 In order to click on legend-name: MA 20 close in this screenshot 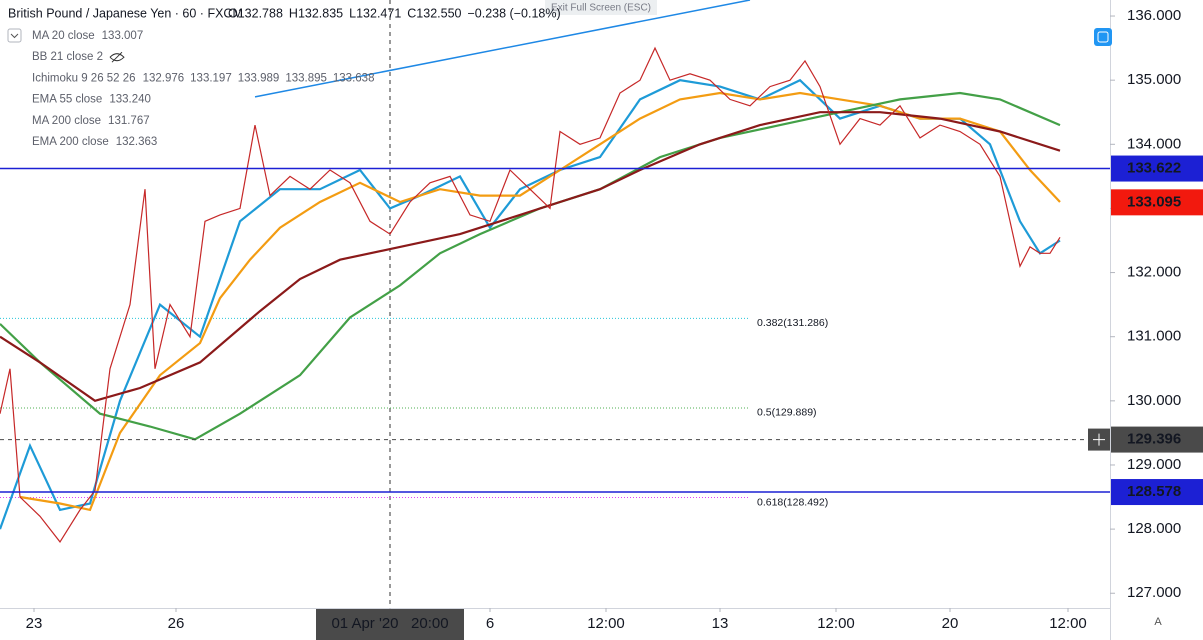, I will do `click(63, 36)`.